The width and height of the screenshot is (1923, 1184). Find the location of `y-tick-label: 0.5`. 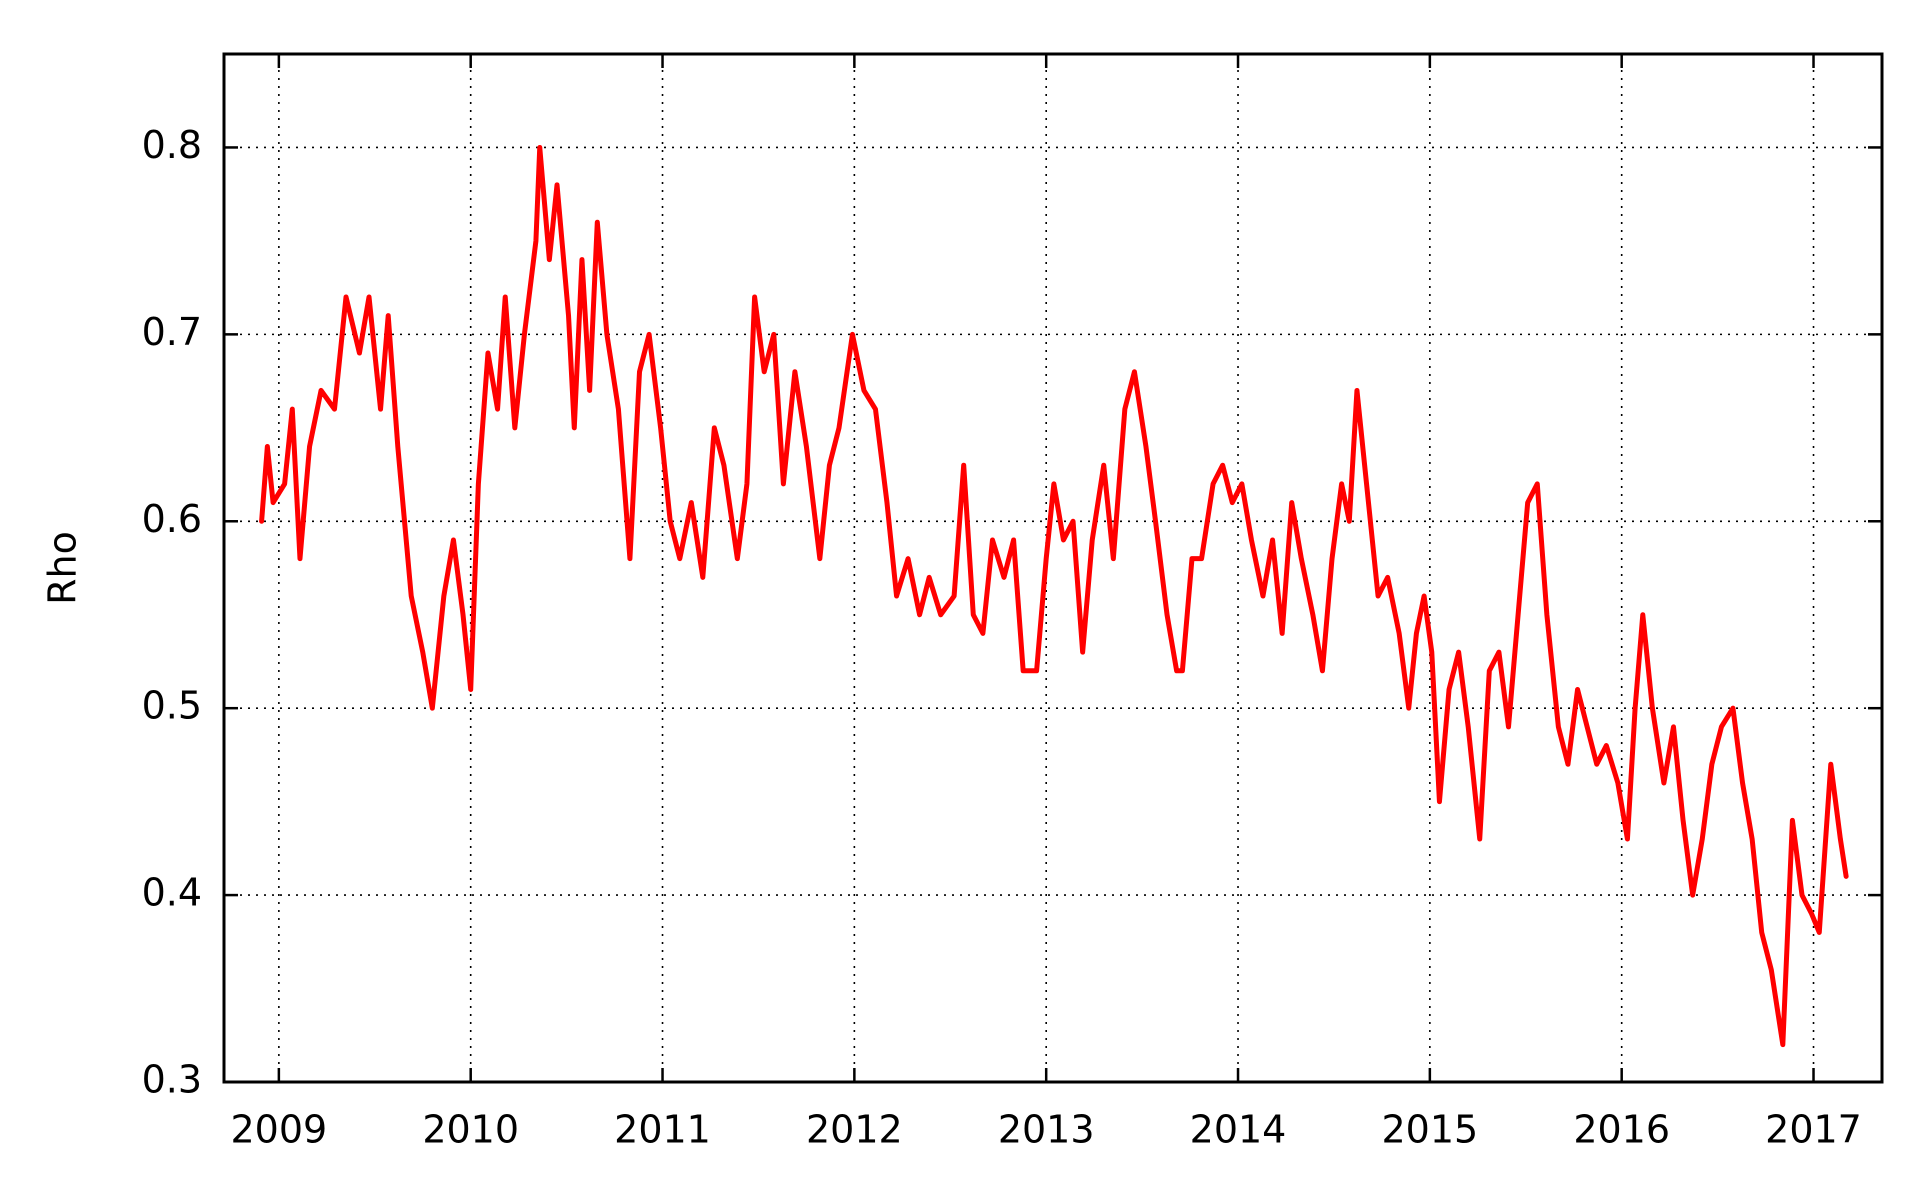

y-tick-label: 0.5 is located at coordinates (172, 706).